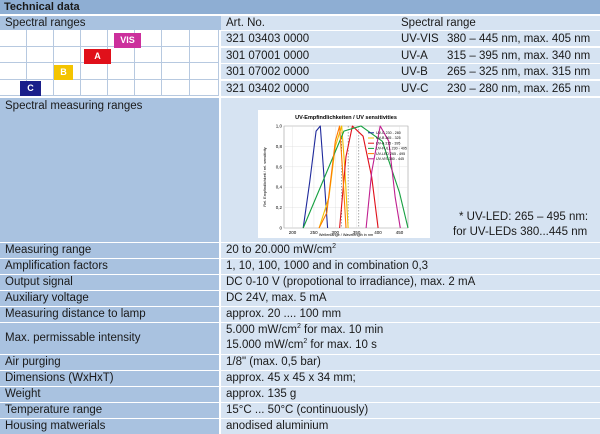  Describe the element at coordinates (519, 72) in the screenshot. I see `spectral-range-value: 265 – 325 nm, max. 315 nm` at that location.